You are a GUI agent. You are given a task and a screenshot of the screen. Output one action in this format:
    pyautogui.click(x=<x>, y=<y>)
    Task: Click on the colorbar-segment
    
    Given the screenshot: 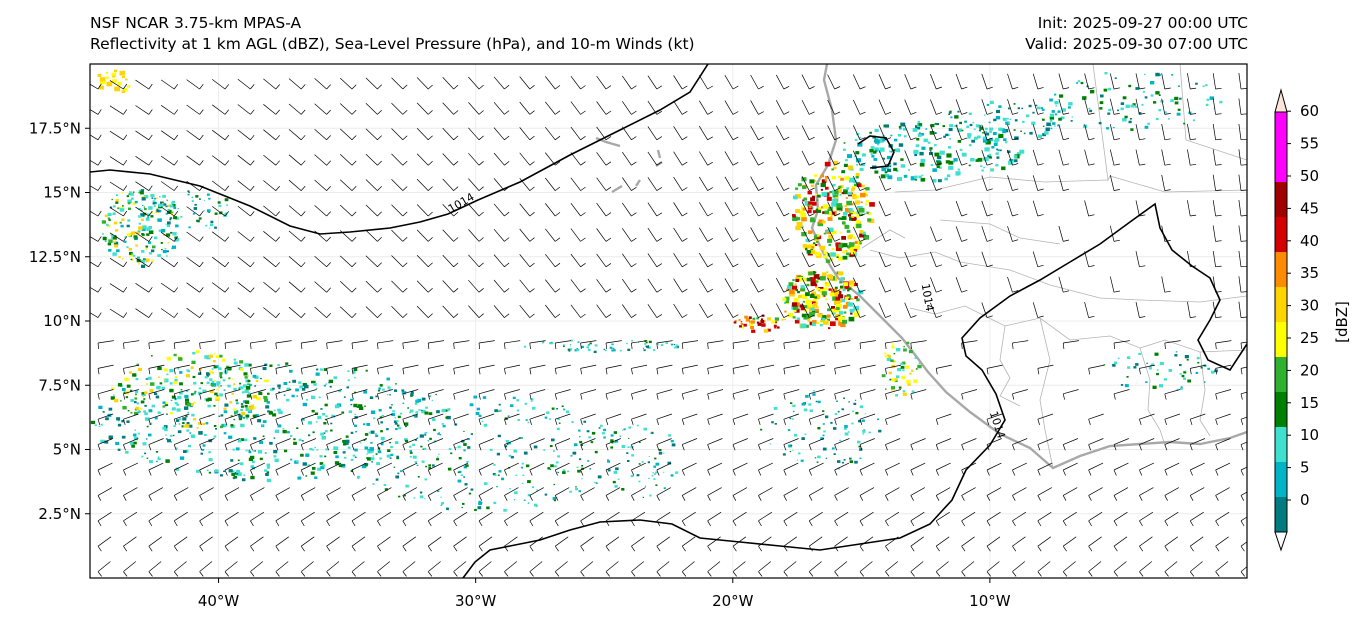 What is the action you would take?
    pyautogui.click(x=1281, y=409)
    